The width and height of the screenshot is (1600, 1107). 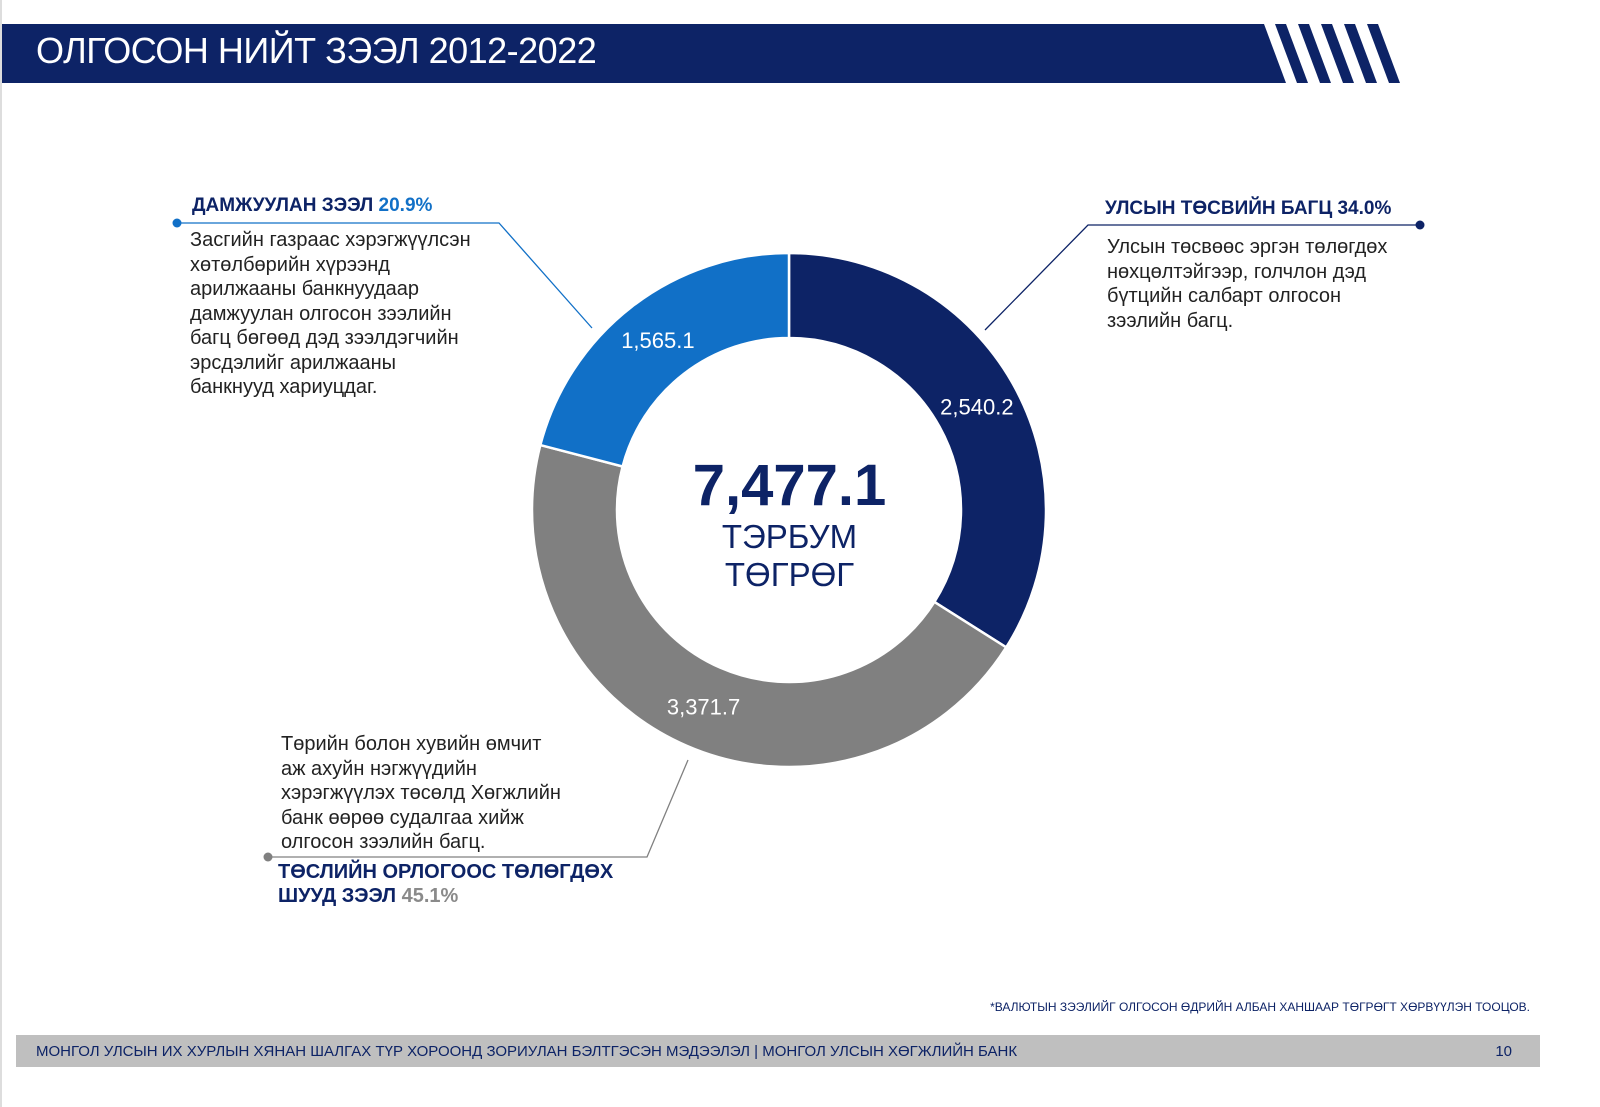 I want to click on total-unit: ТЭРБУМ ТӨГРӨГ, so click(x=789, y=555).